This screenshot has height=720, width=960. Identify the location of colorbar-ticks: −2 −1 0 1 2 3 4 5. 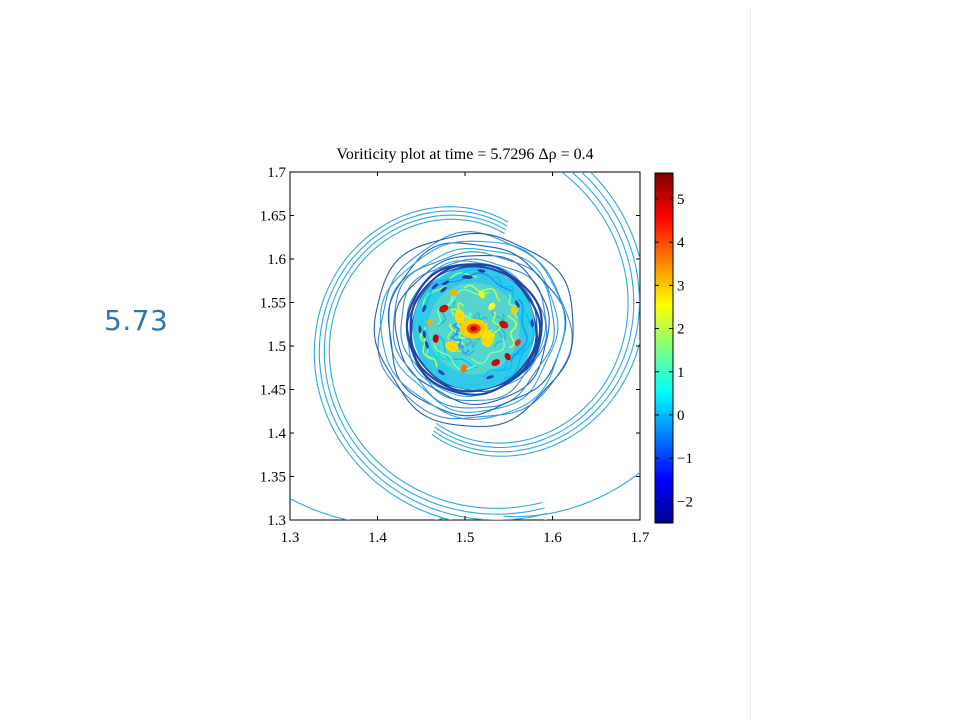
(674, 351).